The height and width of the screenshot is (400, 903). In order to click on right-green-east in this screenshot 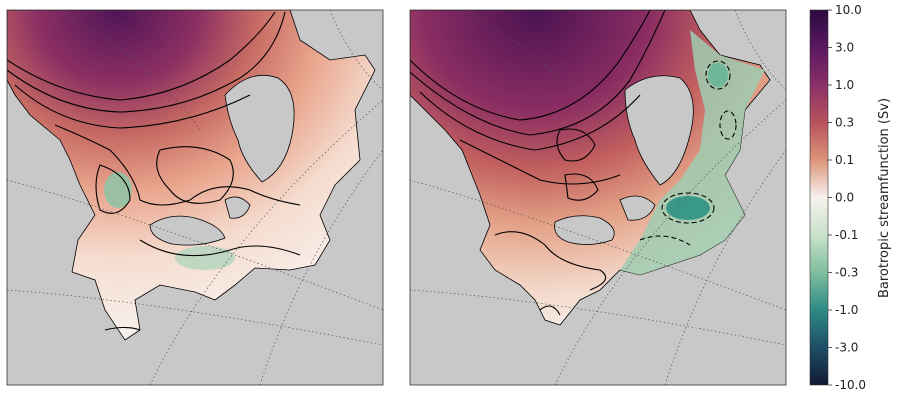, I will do `click(692, 152)`.